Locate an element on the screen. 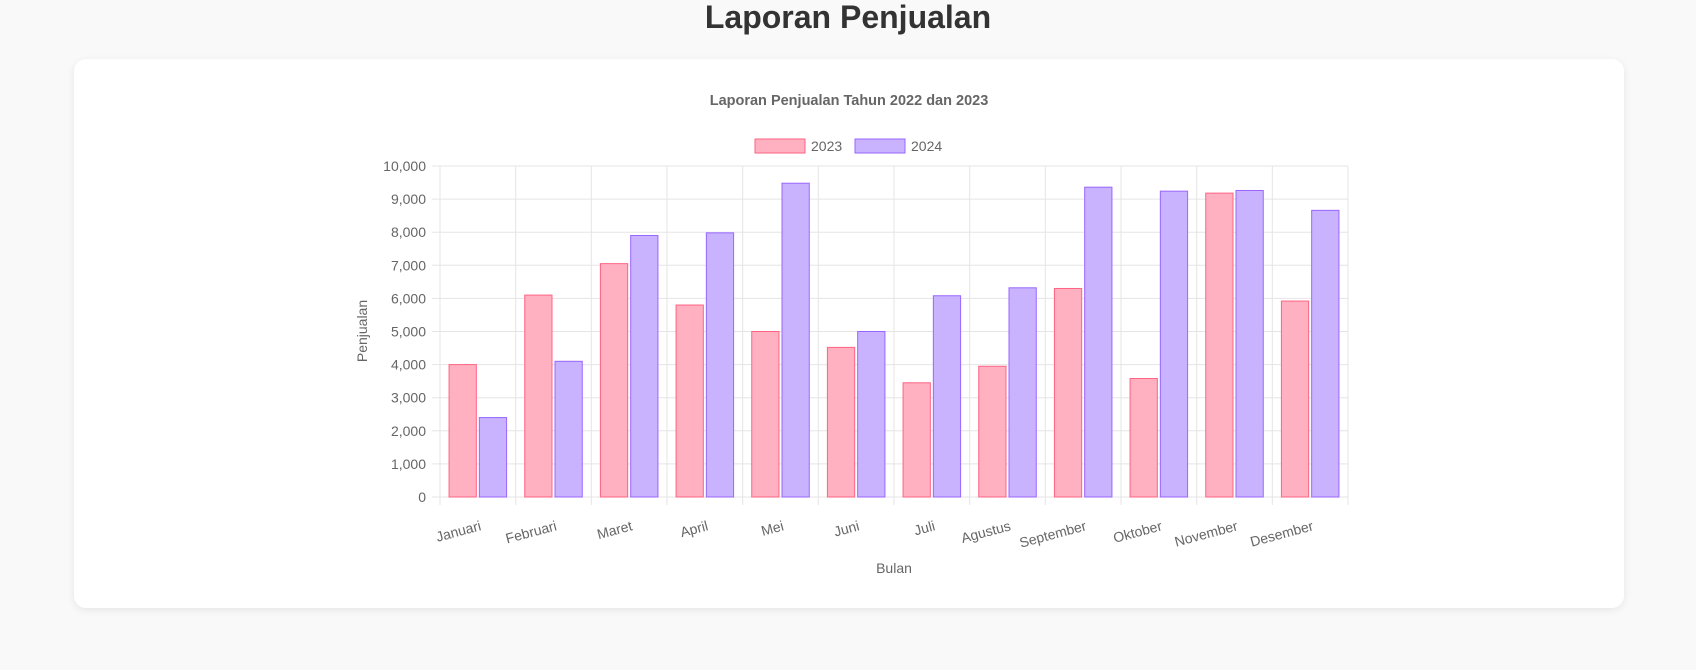 The image size is (1696, 670). bar-2023-september is located at coordinates (1068, 392).